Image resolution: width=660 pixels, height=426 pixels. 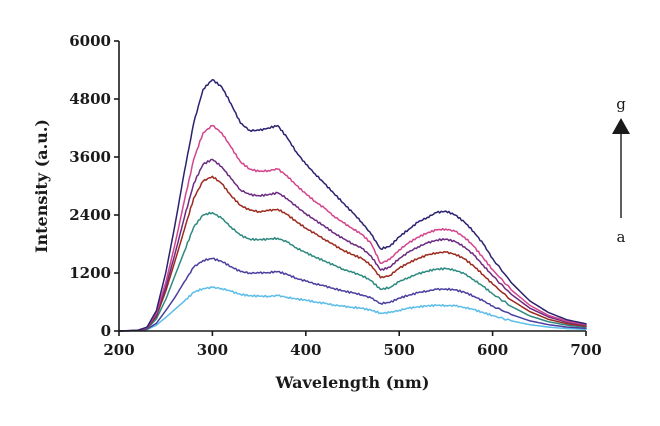 I want to click on x-tick-label: 600, so click(x=492, y=350).